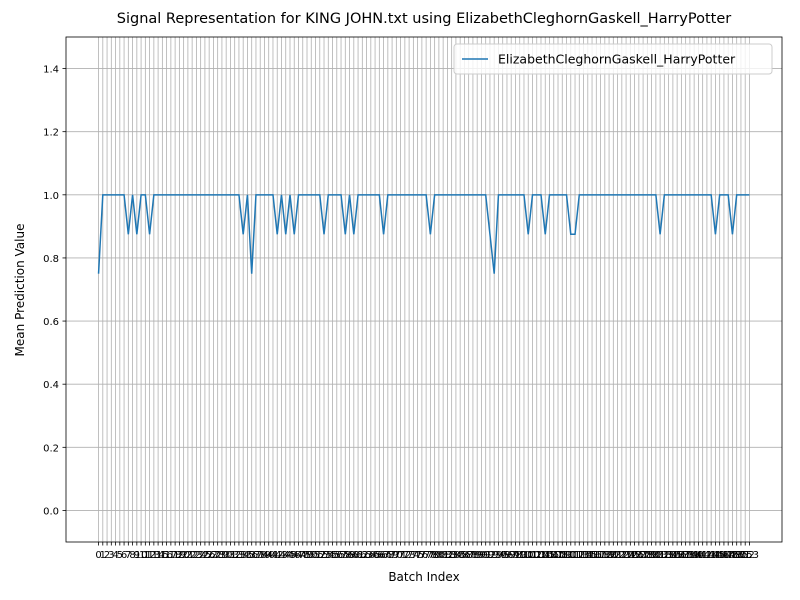 The height and width of the screenshot is (600, 800). What do you see at coordinates (179, 555) in the screenshot?
I see `x-tick-label: 19` at bounding box center [179, 555].